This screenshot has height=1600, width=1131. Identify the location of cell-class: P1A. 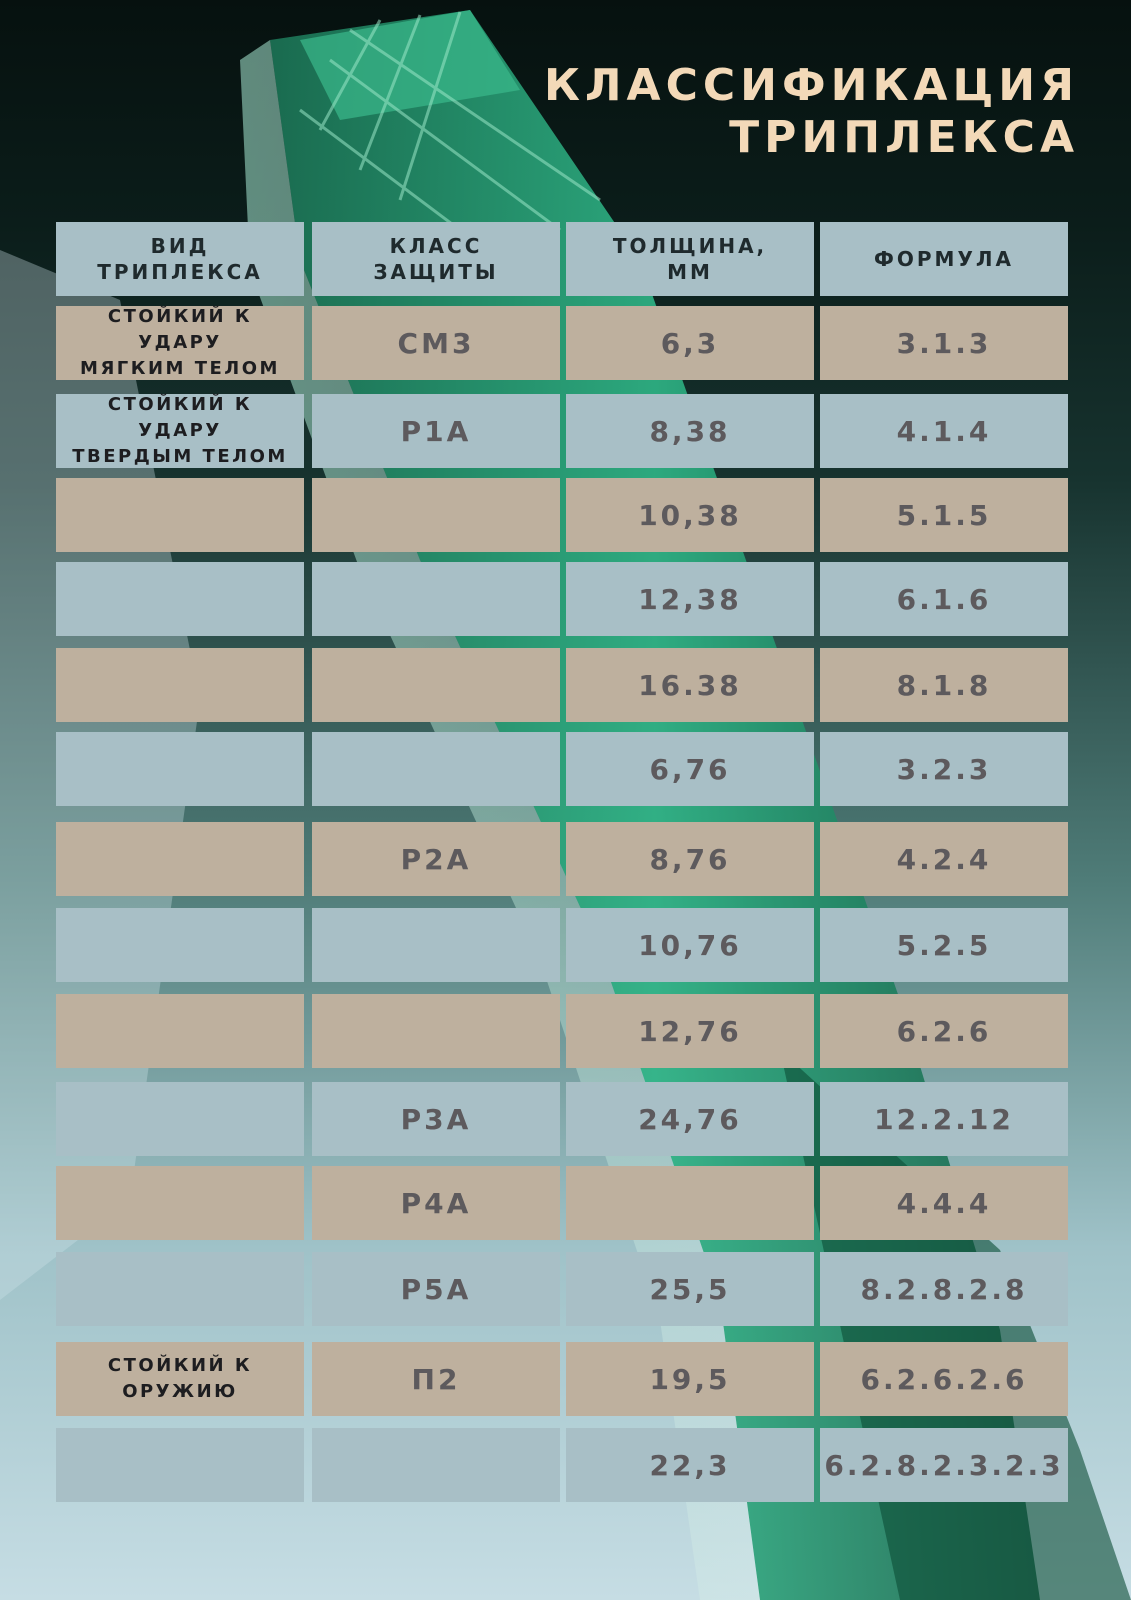
(436, 431).